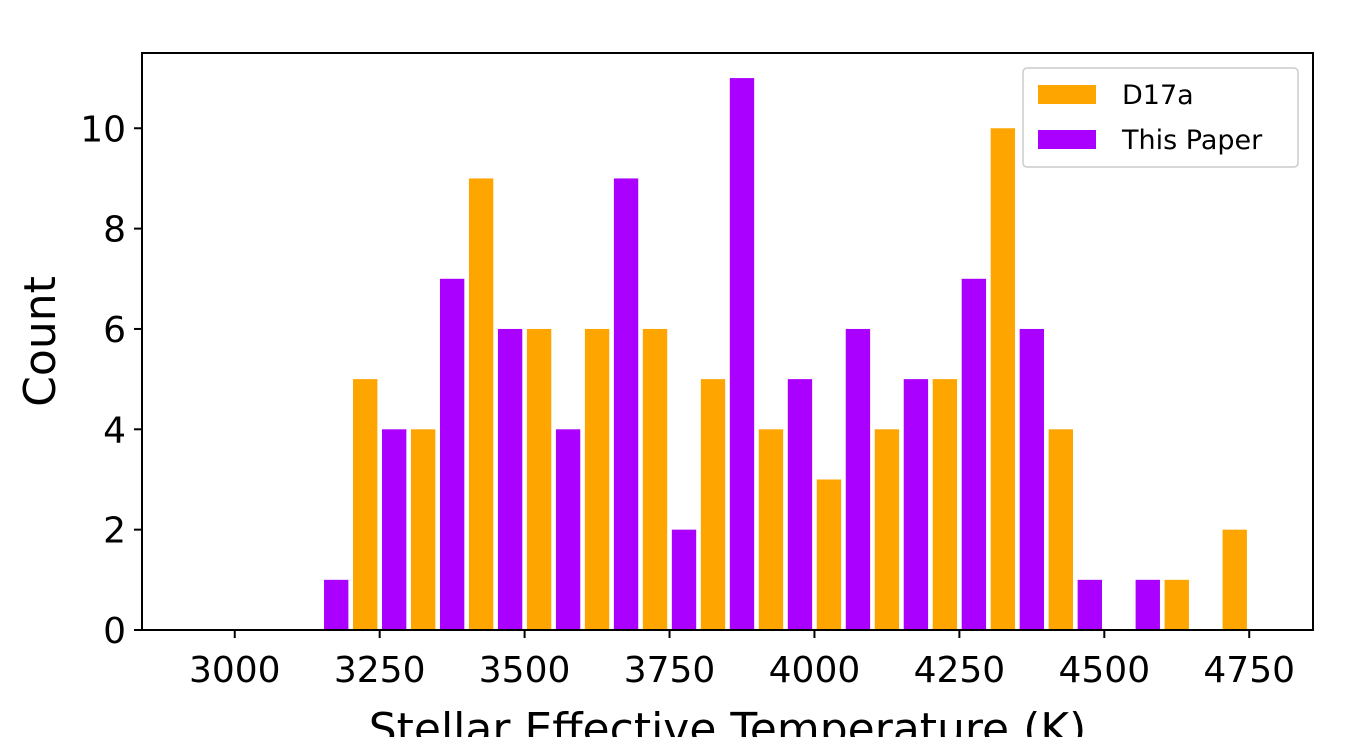  What do you see at coordinates (114, 631) in the screenshot?
I see `y-tick-label: 0` at bounding box center [114, 631].